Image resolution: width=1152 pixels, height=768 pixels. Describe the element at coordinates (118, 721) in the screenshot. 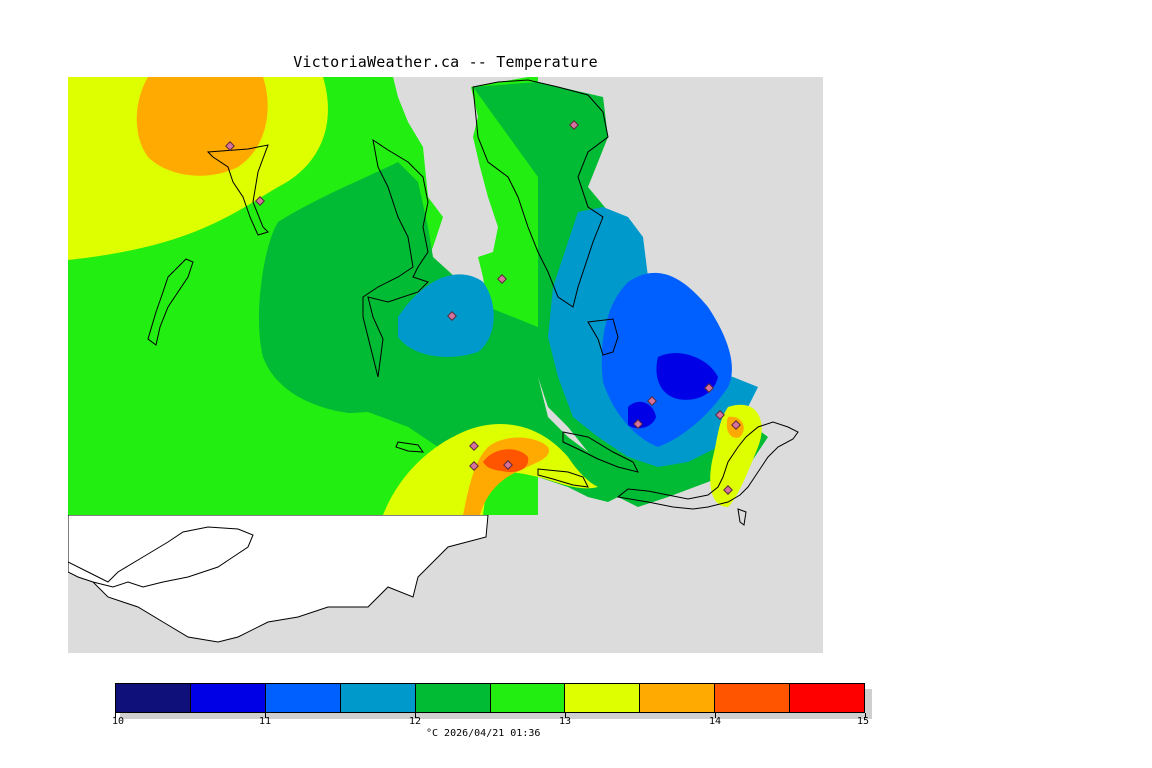

I see `legend-tick-label: 10` at that location.